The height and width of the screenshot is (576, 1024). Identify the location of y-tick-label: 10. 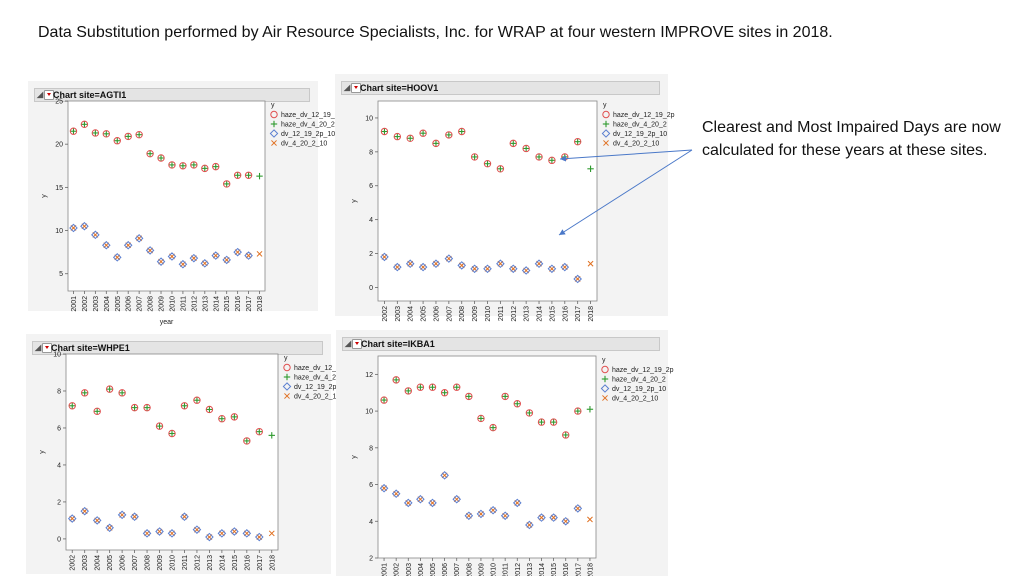
(369, 118).